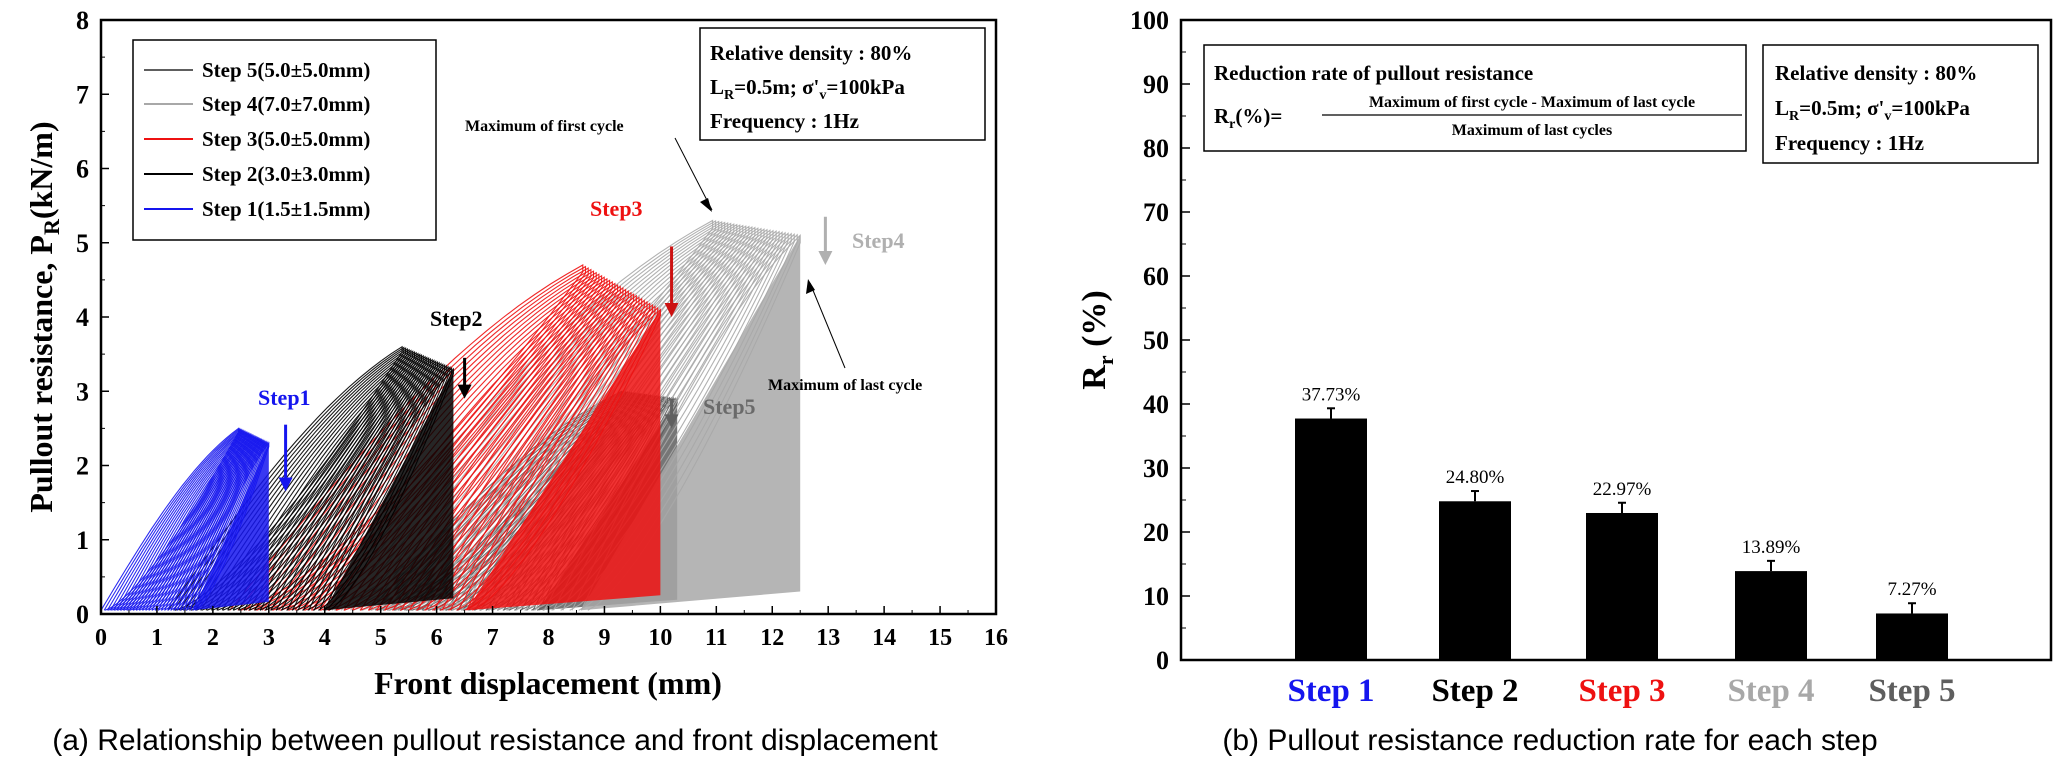 This screenshot has width=2060, height=762. I want to click on y-tick-label-a: 2, so click(82, 466).